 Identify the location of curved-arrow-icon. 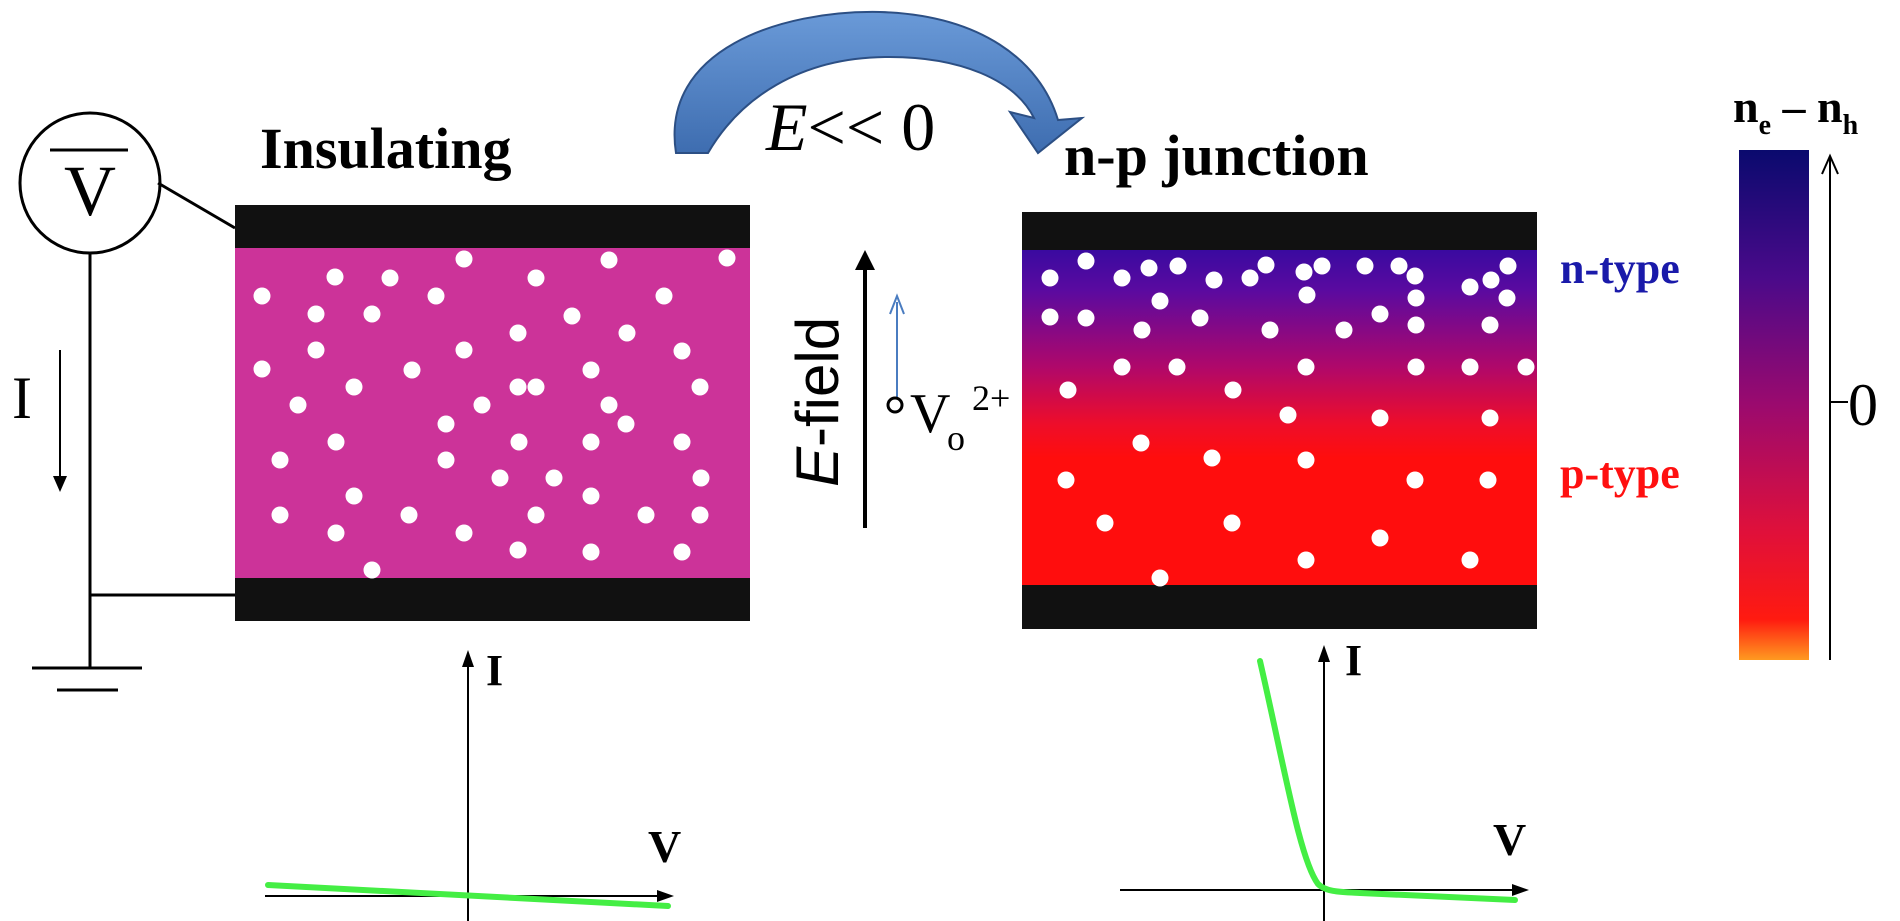
(879, 82).